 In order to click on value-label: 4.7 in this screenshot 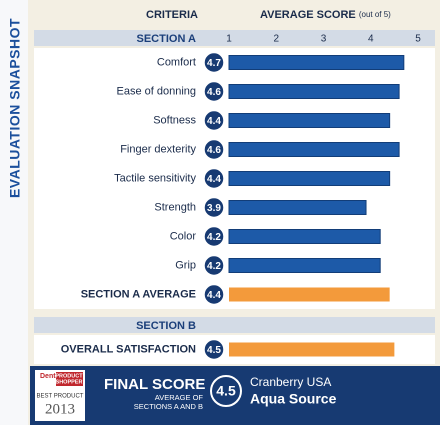, I will do `click(214, 63)`.